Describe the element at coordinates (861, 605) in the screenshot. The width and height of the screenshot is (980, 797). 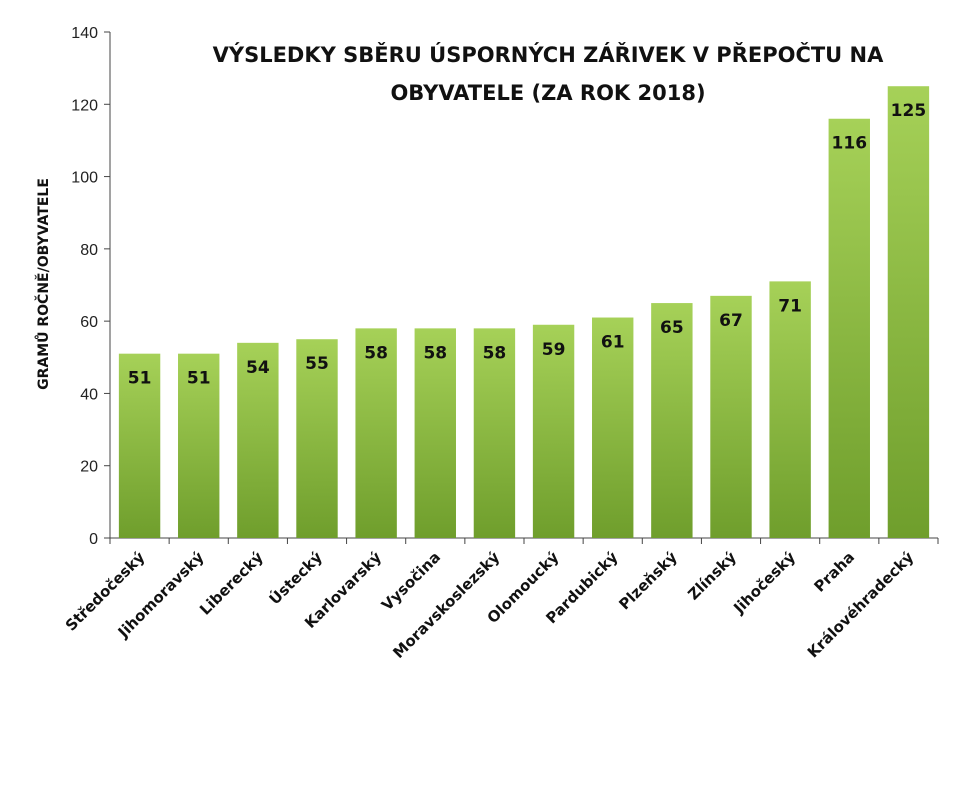
I see `x-tick-label-13: Královéhradecký` at that location.